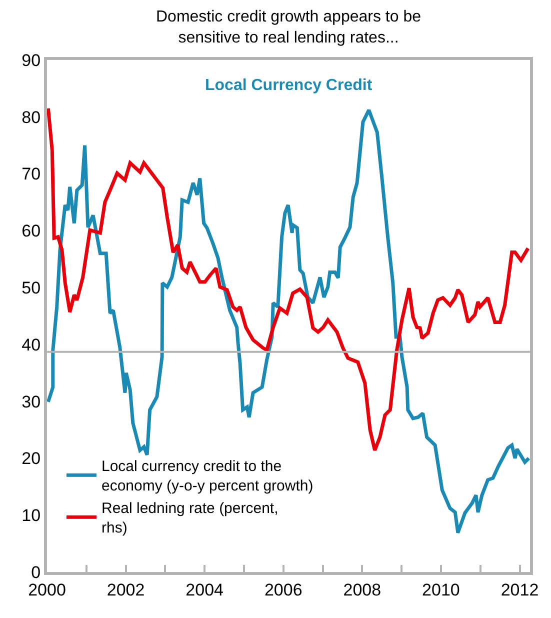  I want to click on y-tick-label: 10, so click(31, 516).